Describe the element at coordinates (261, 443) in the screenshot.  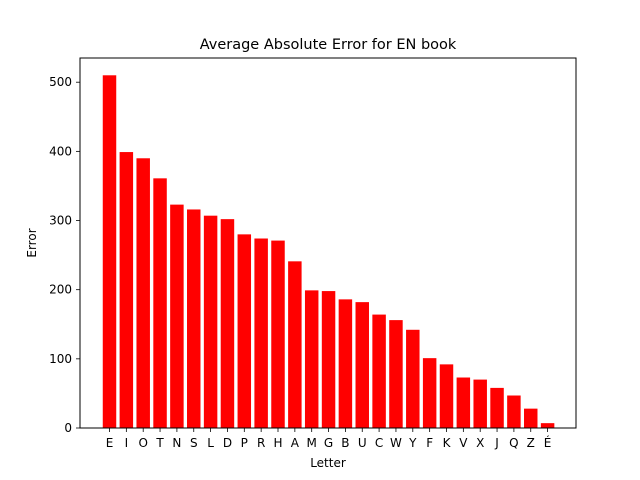
I see `x-tick-label: R` at that location.